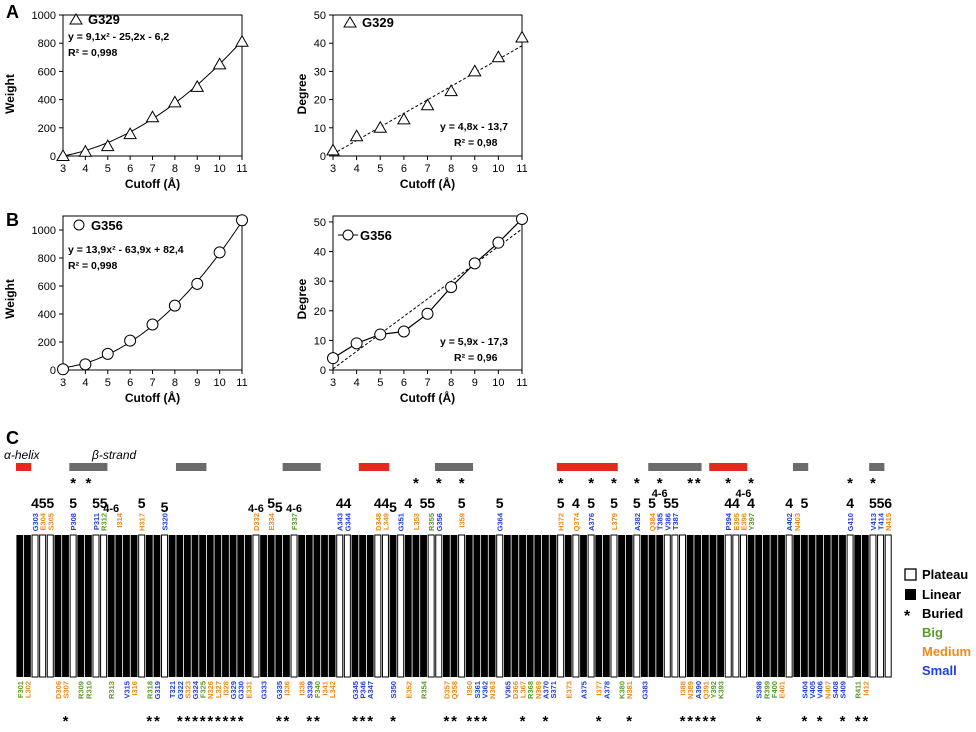  Describe the element at coordinates (12, 220) in the screenshot. I see `panel-label-b: B` at that location.